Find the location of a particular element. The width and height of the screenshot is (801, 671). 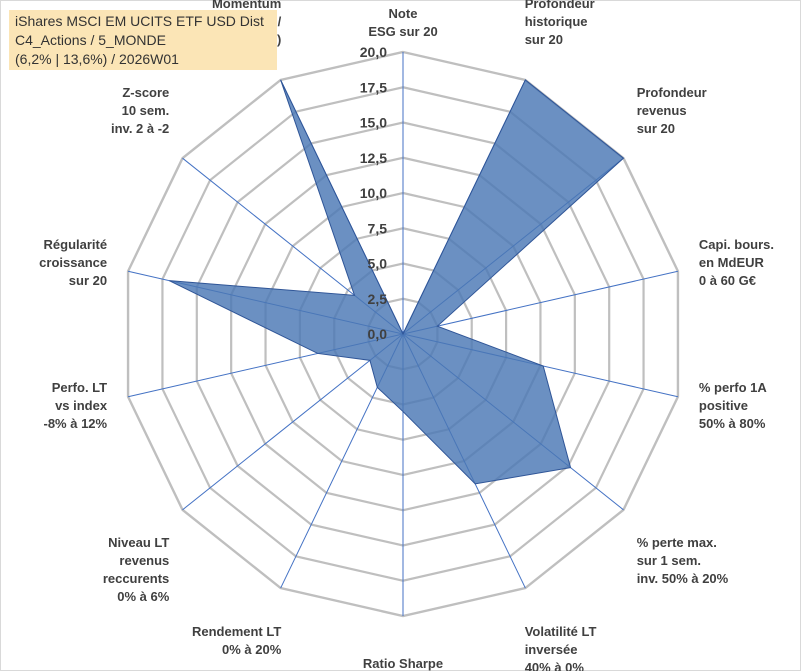

axis-label-9: Niveau LT revenus reccurents 0% à 6% is located at coordinates (136, 569).